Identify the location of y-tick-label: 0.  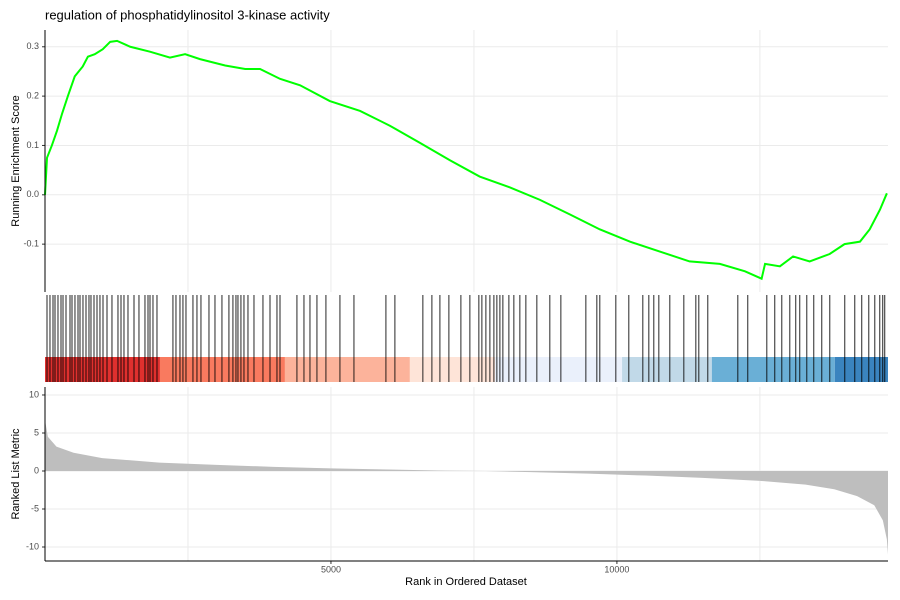
(36, 470).